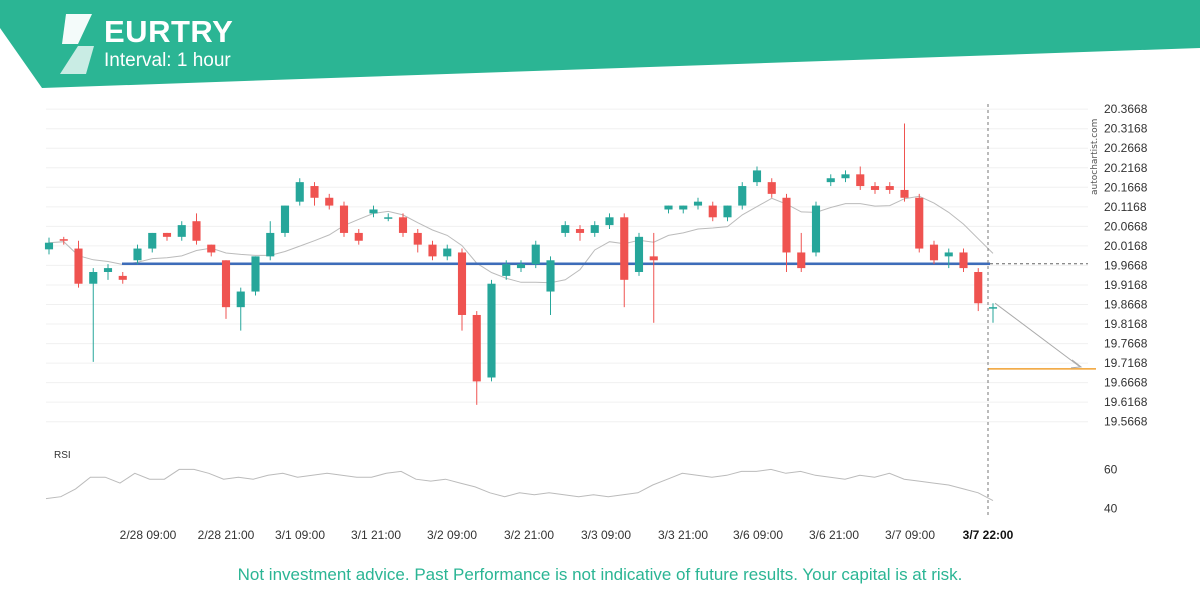 This screenshot has height=600, width=1200. I want to click on price-tick-label: 20.2168, so click(1126, 168).